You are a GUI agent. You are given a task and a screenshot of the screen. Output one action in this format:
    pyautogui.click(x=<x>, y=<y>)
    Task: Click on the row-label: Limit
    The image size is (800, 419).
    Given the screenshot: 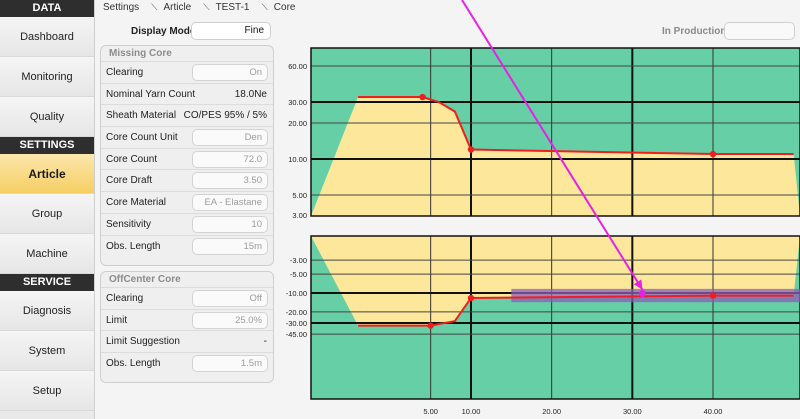 What is the action you would take?
    pyautogui.click(x=117, y=320)
    